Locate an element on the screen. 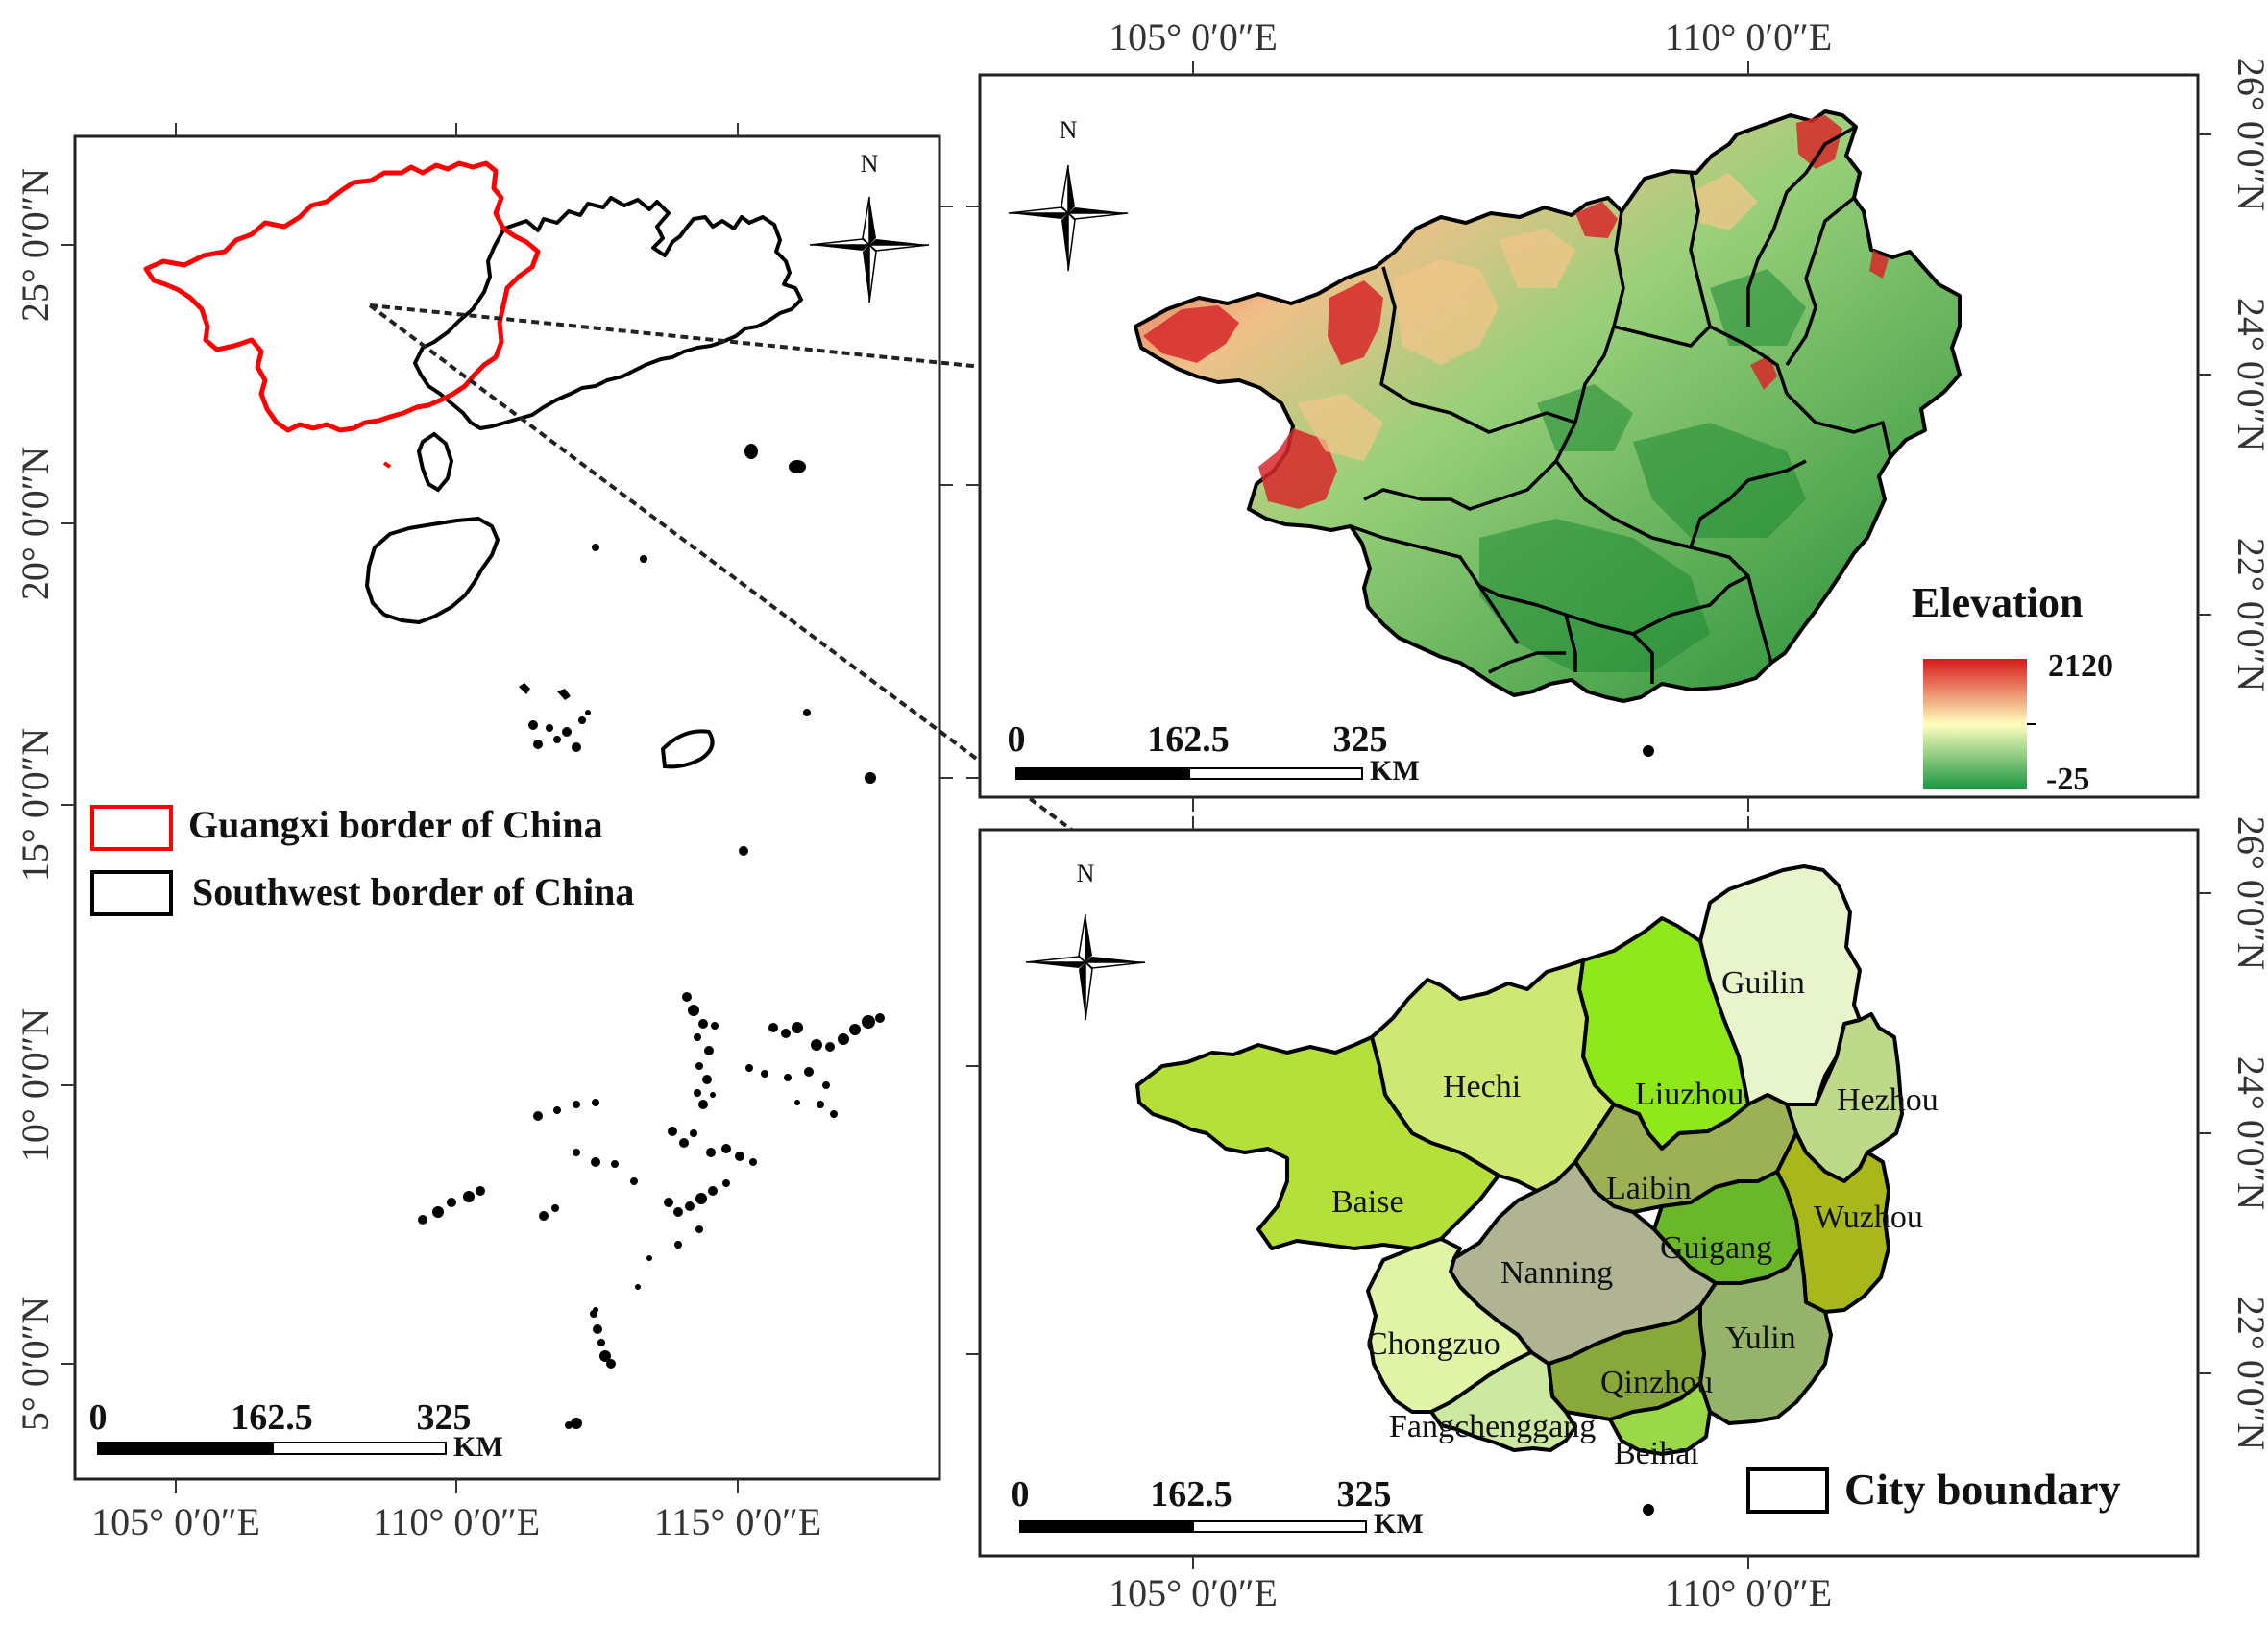 This screenshot has width=2268, height=1625. city-scale-bar-white is located at coordinates (1279, 1526).